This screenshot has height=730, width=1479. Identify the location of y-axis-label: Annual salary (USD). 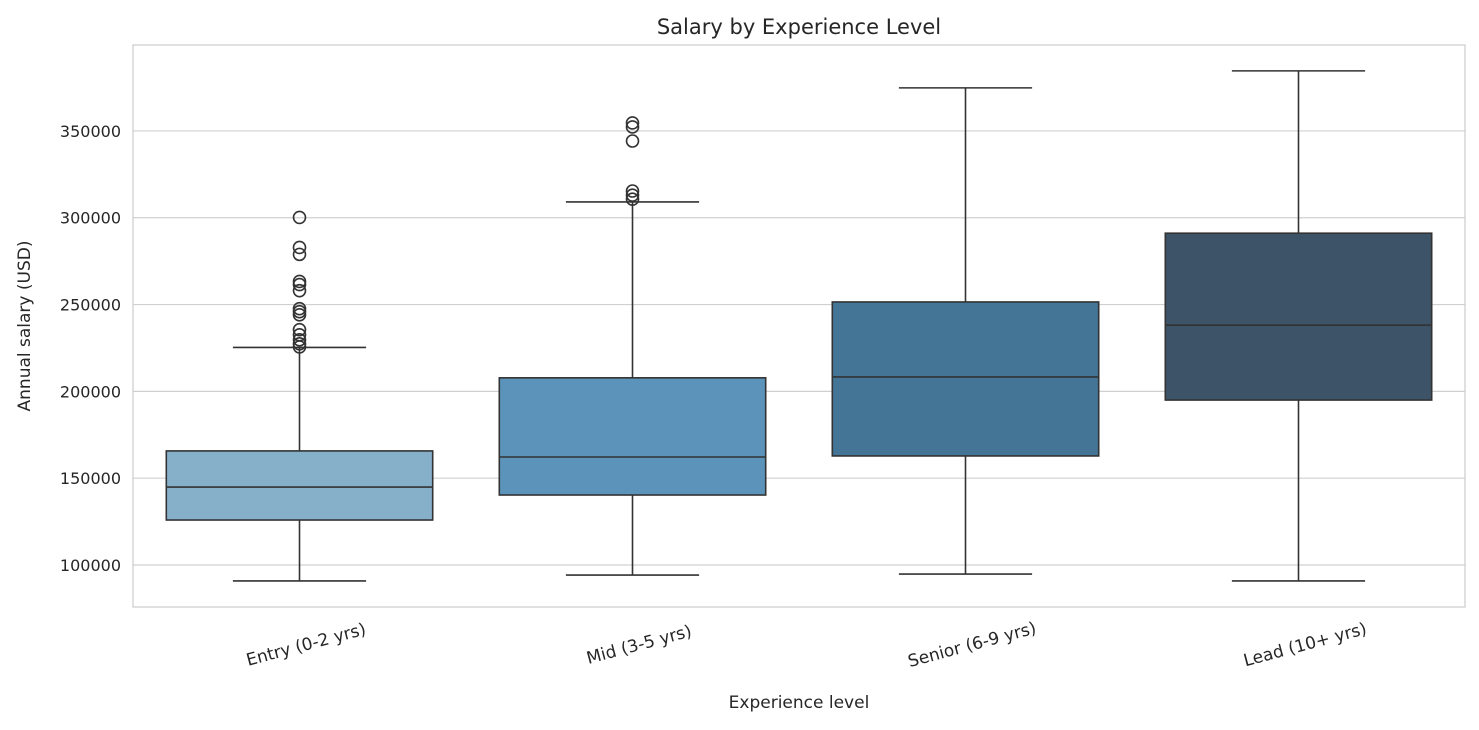
(25, 326).